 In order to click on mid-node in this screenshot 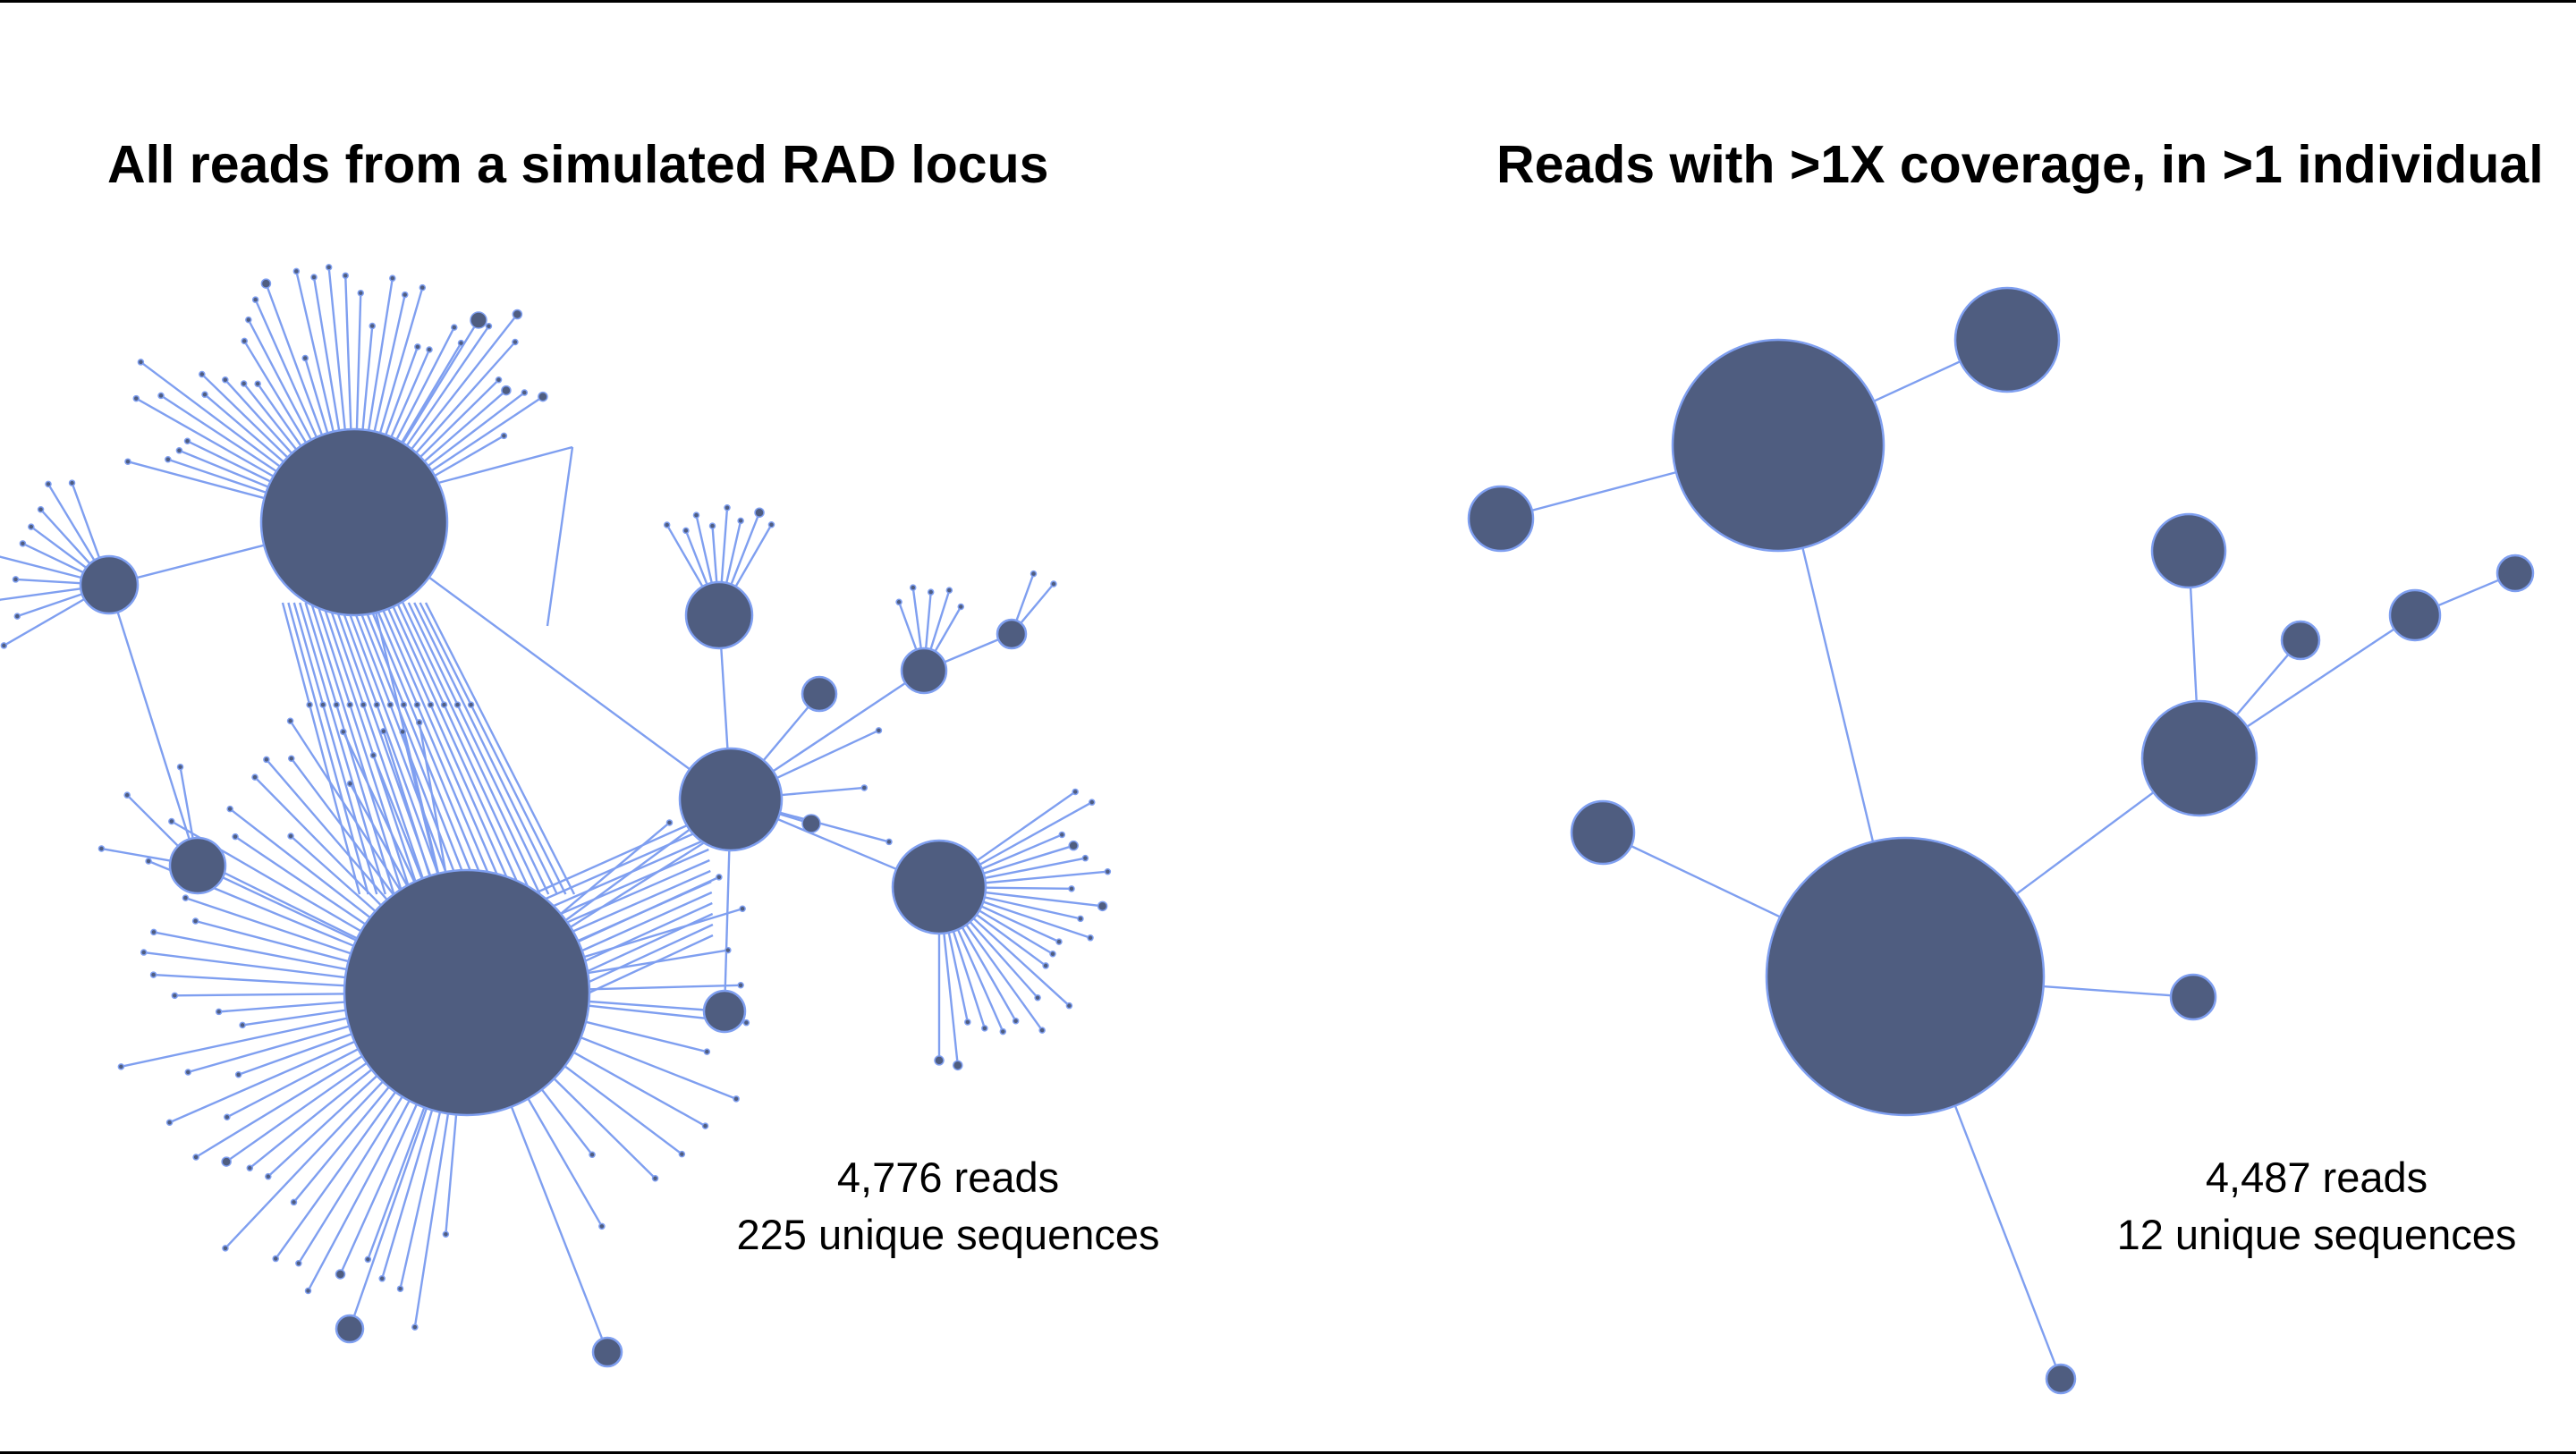, I will do `click(444, 704)`.